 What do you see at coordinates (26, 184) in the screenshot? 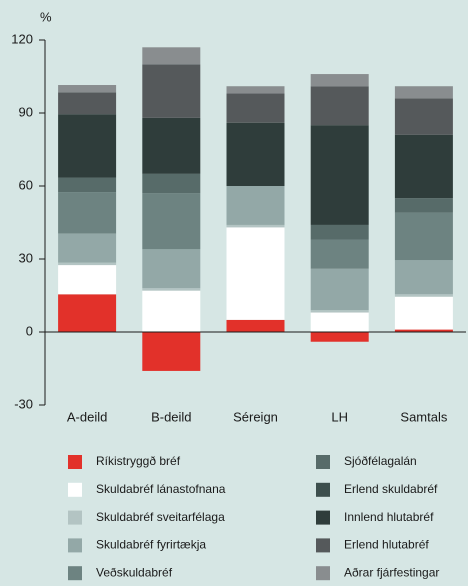
I see `y-tick-label: 60` at bounding box center [26, 184].